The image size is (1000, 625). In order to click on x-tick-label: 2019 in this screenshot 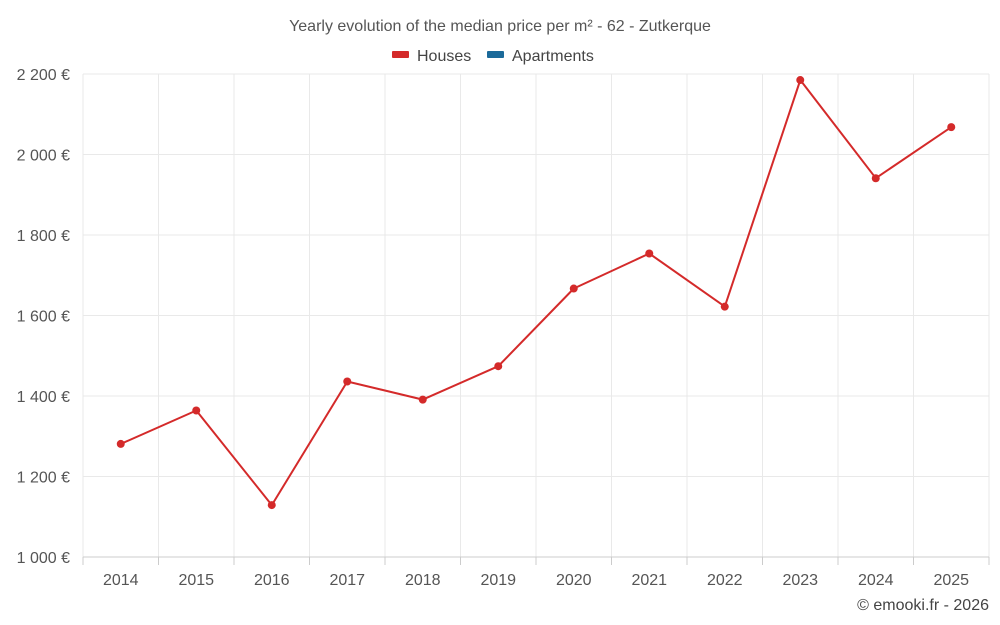, I will do `click(498, 580)`.